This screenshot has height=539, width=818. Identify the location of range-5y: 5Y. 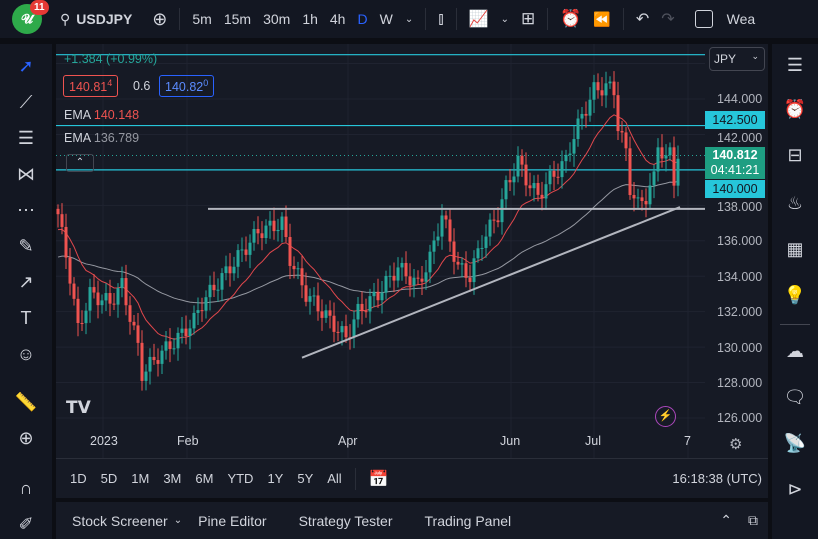
(305, 478).